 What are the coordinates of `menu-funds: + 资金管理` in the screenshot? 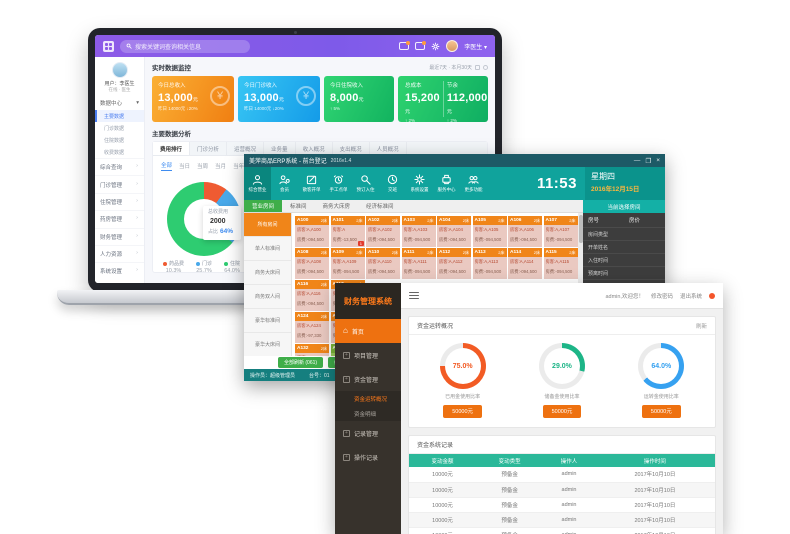 It's located at (368, 379).